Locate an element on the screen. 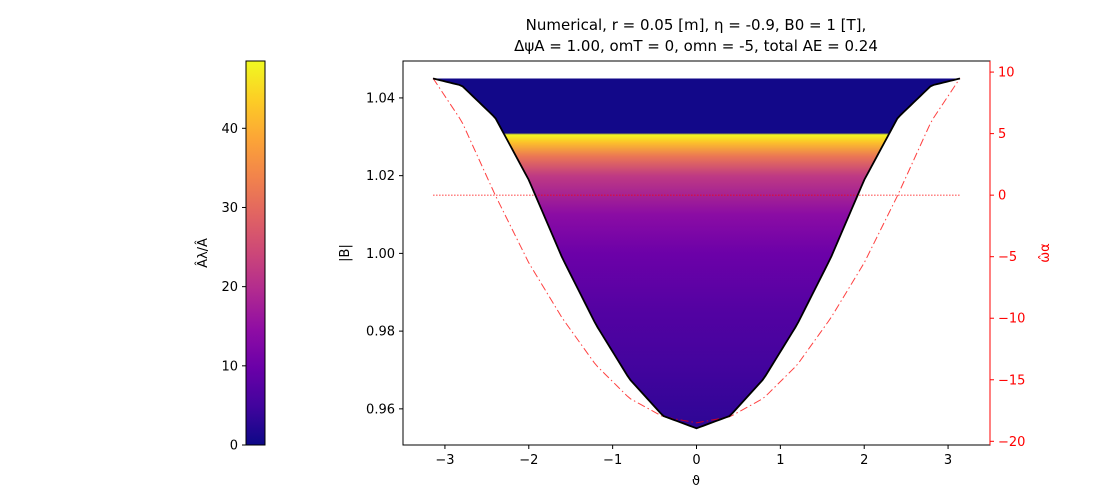 The width and height of the screenshot is (1100, 500). left-axis-label: |B| is located at coordinates (345, 253).